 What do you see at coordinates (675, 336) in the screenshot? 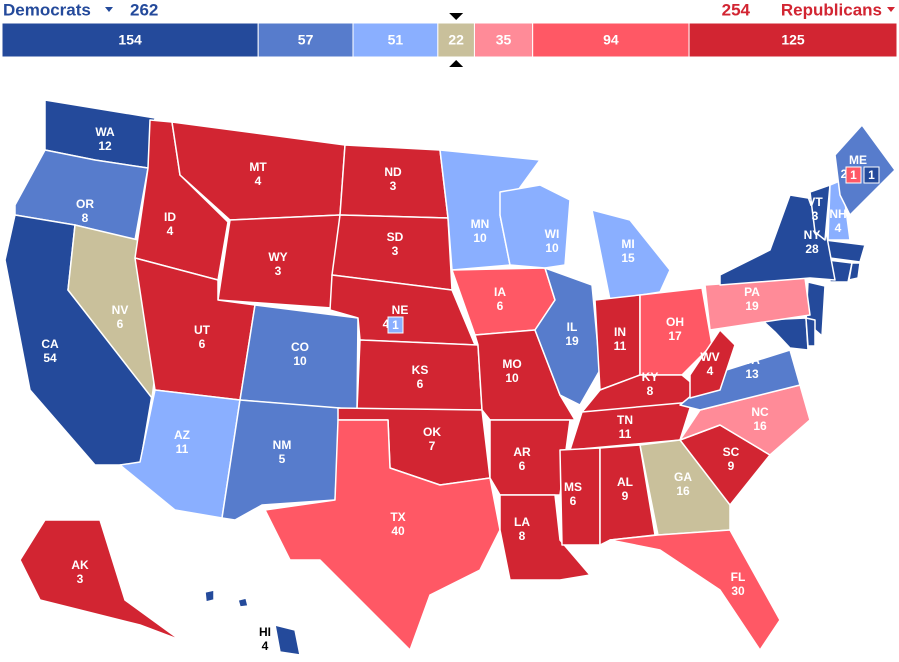
I see `state-votes: 17` at bounding box center [675, 336].